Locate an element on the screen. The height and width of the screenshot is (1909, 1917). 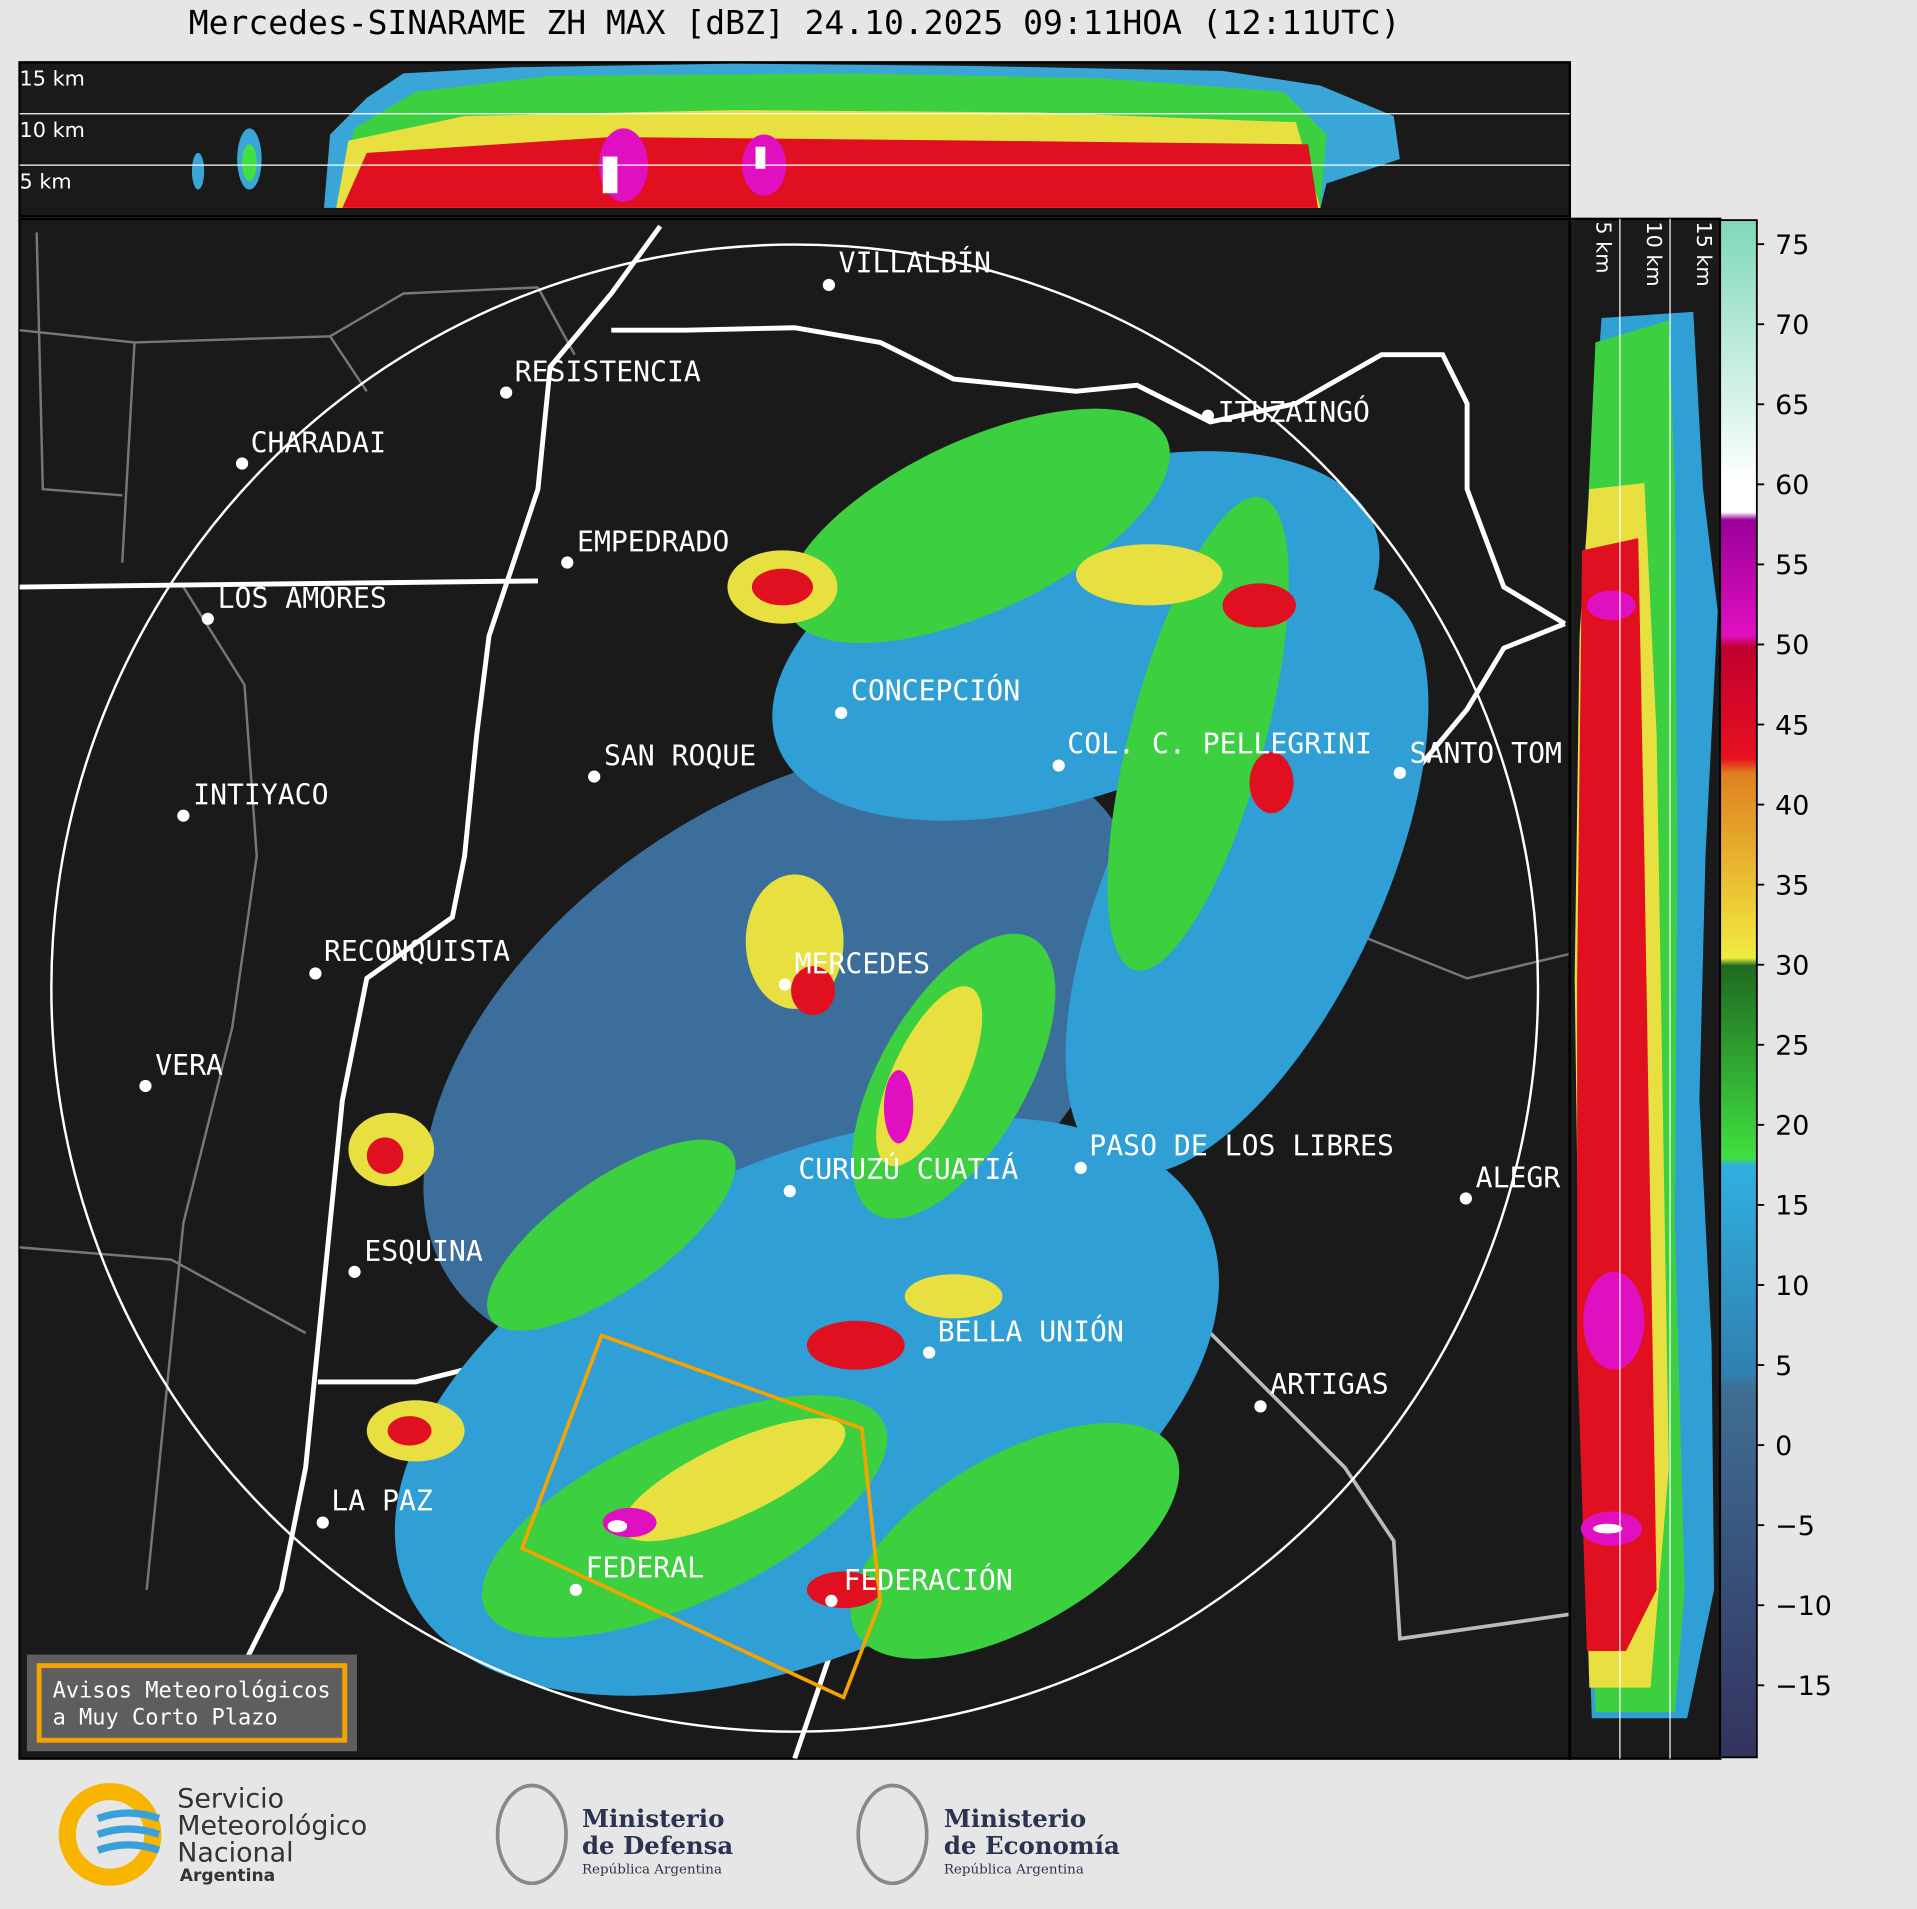
city-label: INTIYACO is located at coordinates (260, 795).